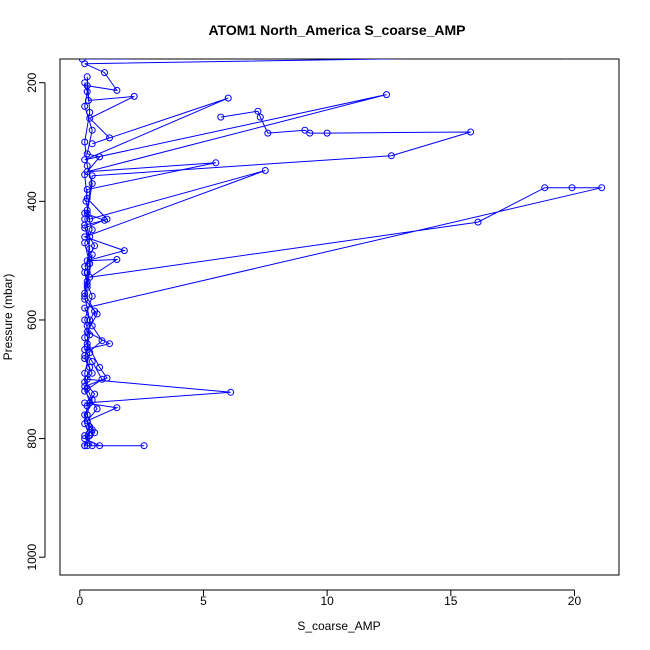  Describe the element at coordinates (338, 626) in the screenshot. I see `x-axis-label: S_coarse_AMP` at that location.